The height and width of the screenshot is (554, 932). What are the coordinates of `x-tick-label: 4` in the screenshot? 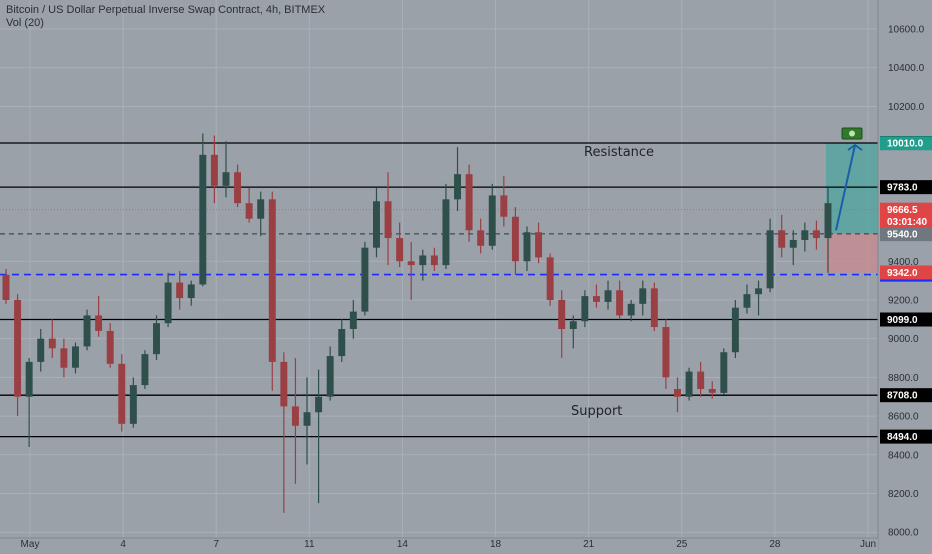 It's located at (123, 544).